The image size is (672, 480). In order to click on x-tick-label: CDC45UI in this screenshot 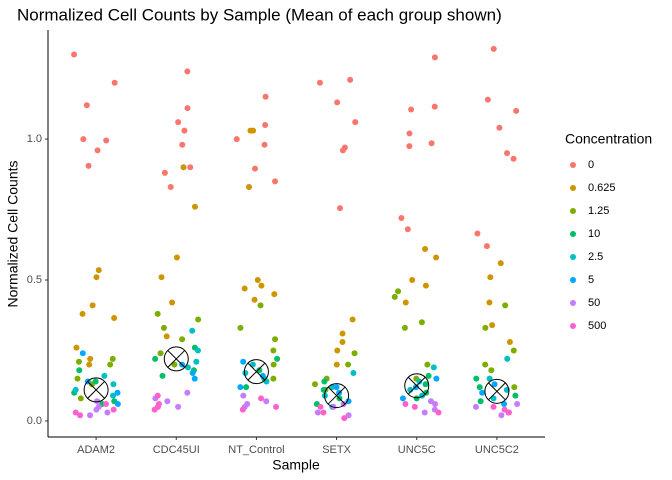, I will do `click(176, 450)`.